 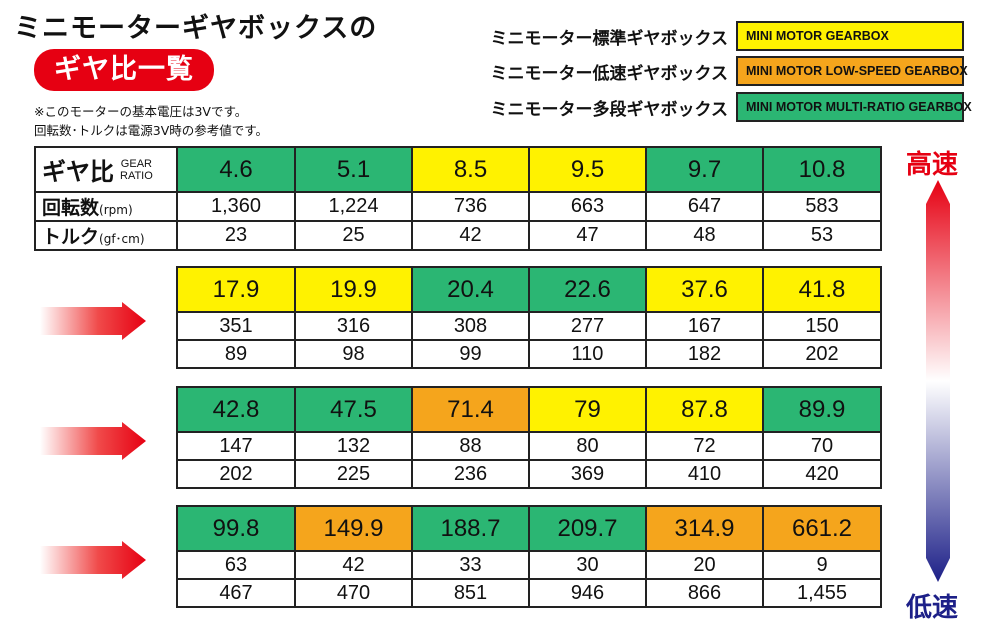 What do you see at coordinates (587, 474) in the screenshot?
I see `torque-cell: 369` at bounding box center [587, 474].